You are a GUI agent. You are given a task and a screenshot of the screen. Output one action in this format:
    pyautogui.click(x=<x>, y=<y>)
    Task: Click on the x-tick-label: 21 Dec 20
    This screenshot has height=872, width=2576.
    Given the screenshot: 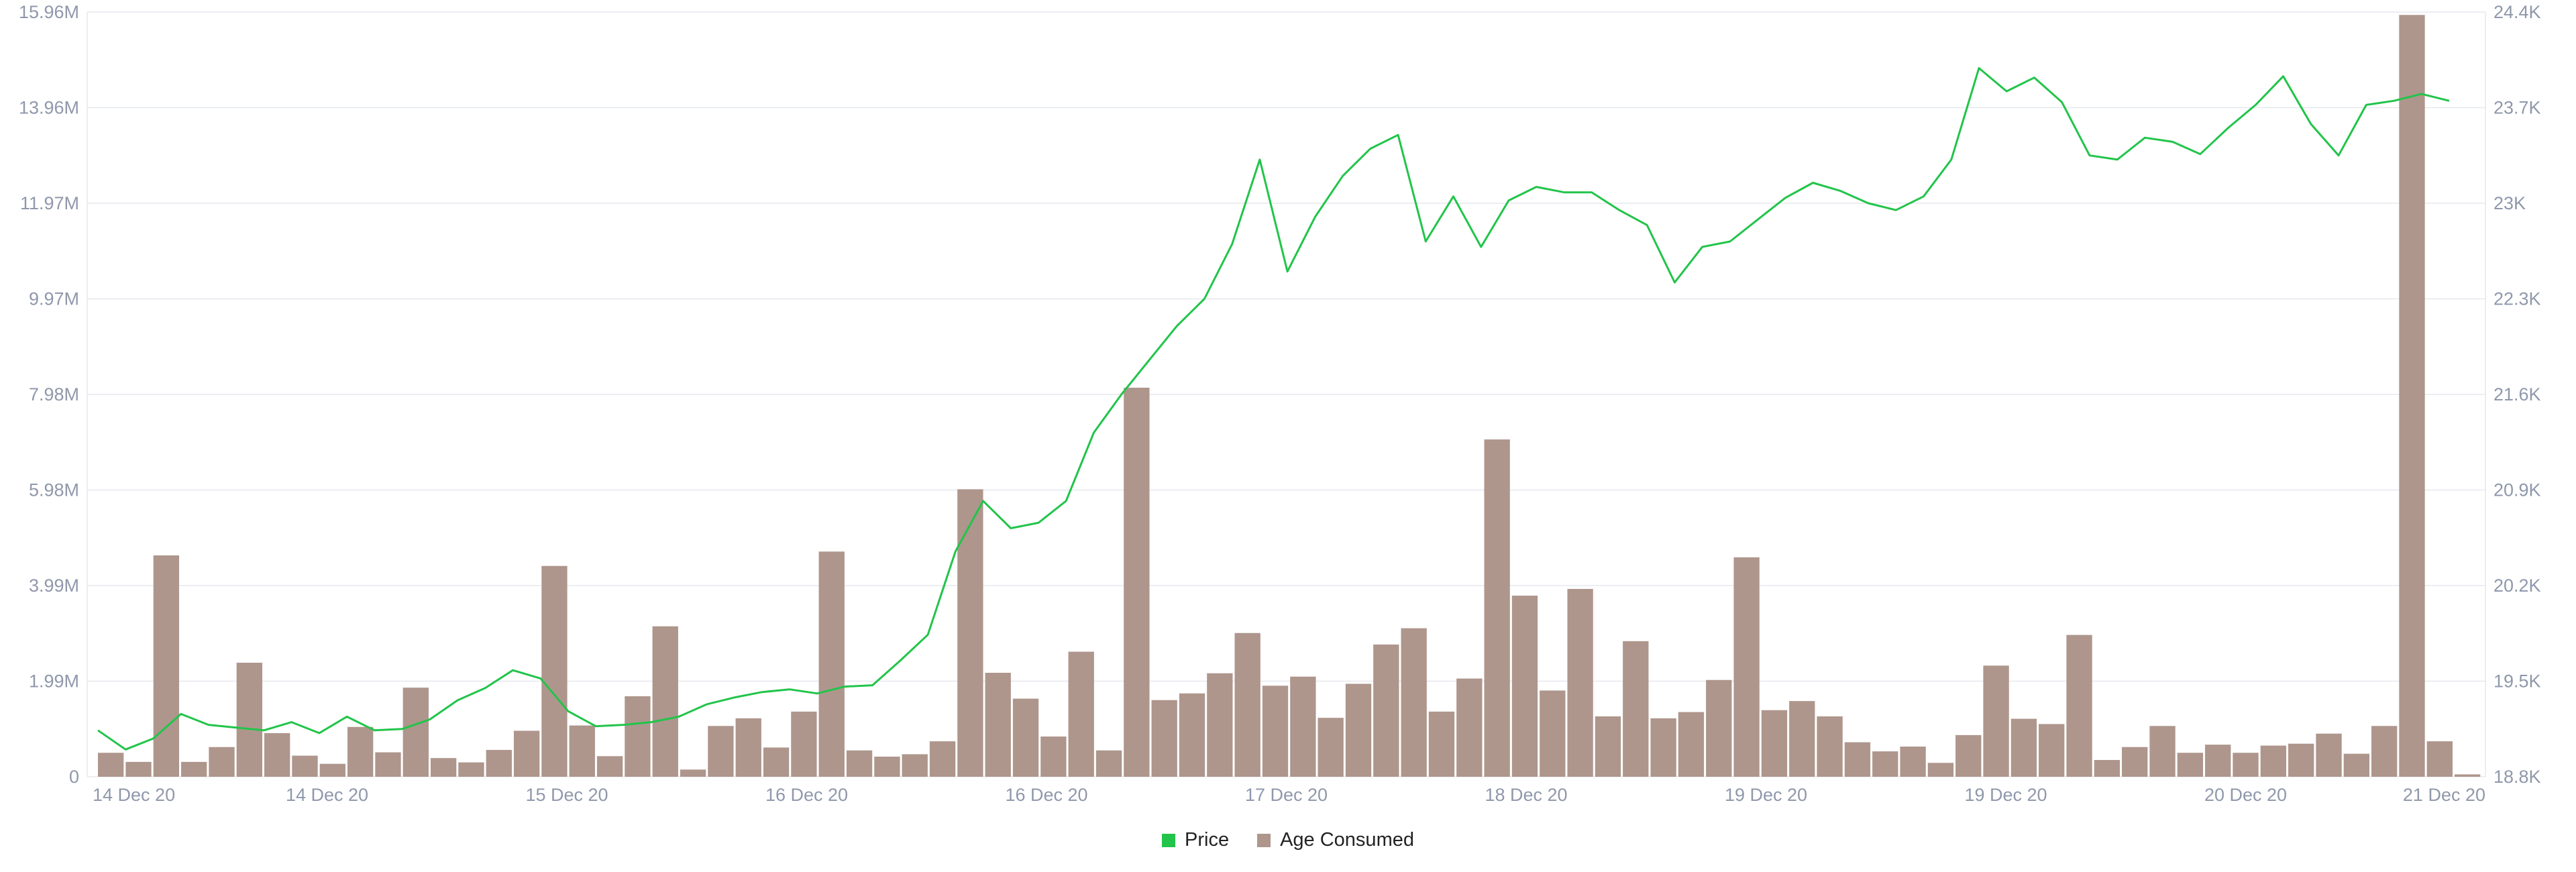 What is the action you would take?
    pyautogui.click(x=2444, y=795)
    